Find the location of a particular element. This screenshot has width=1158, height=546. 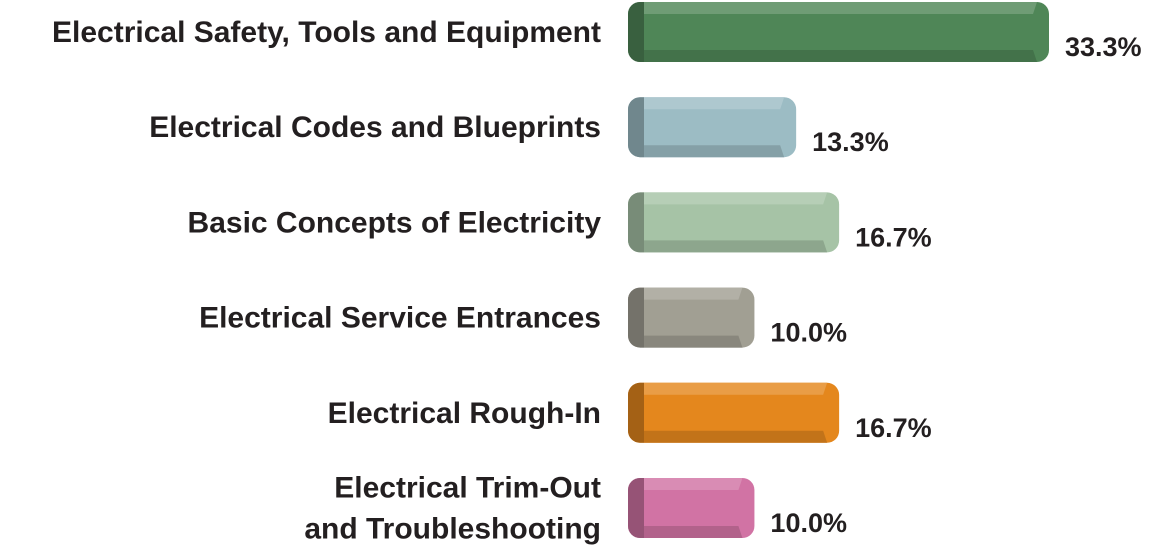

category-label: Electrical Trim-Out is located at coordinates (467, 488).